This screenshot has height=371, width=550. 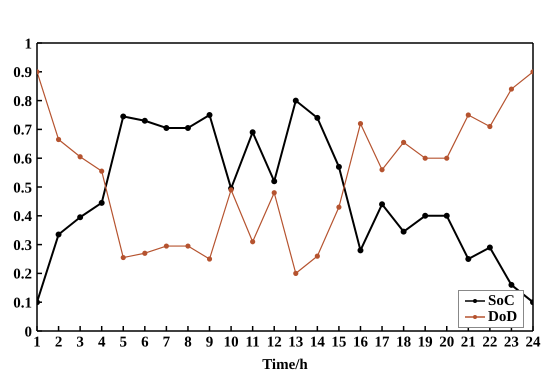 What do you see at coordinates (338, 342) in the screenshot?
I see `x-tick-label: 15` at bounding box center [338, 342].